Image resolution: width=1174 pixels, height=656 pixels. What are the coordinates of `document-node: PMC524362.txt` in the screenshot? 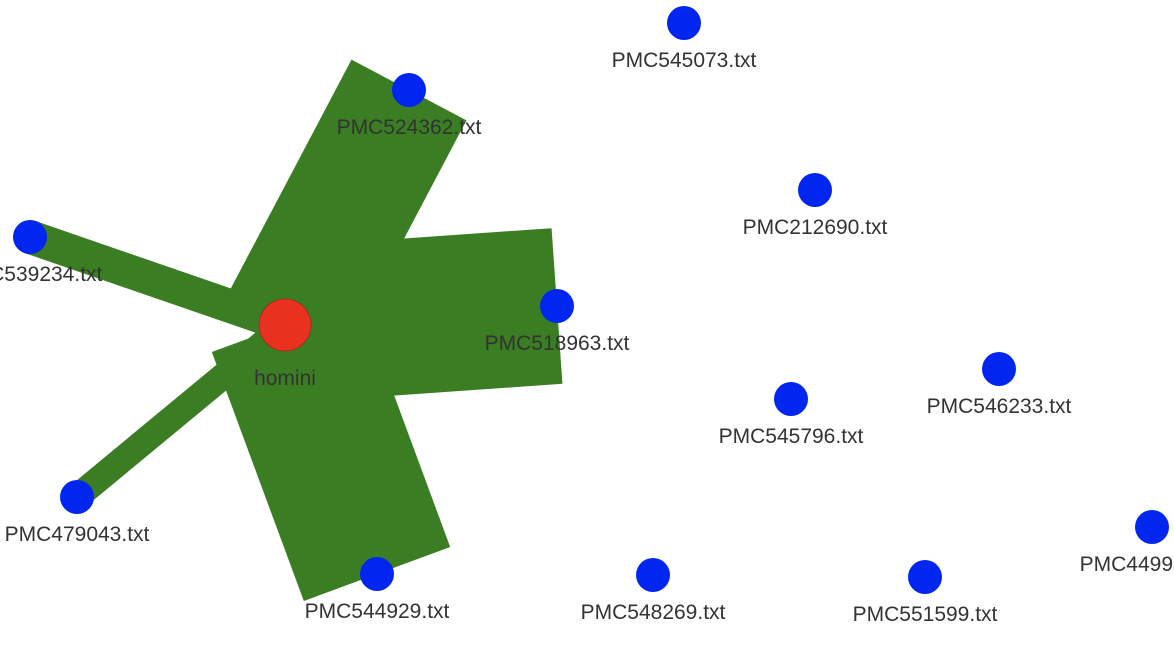 It's located at (409, 106).